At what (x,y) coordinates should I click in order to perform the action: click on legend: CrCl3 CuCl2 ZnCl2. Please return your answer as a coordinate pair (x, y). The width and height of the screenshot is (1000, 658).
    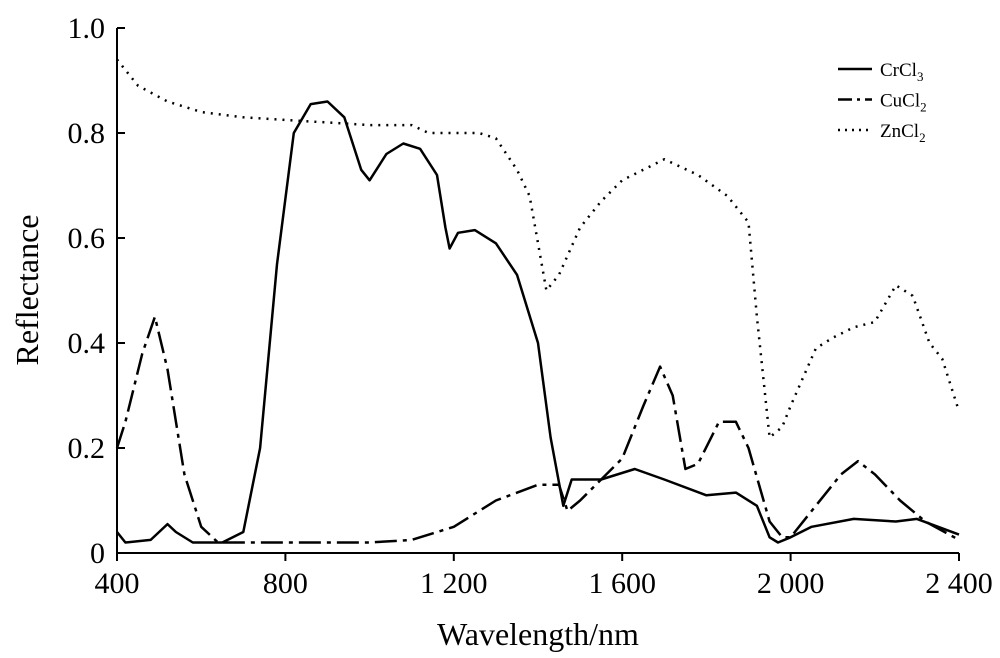
    Looking at the image, I should click on (882, 102).